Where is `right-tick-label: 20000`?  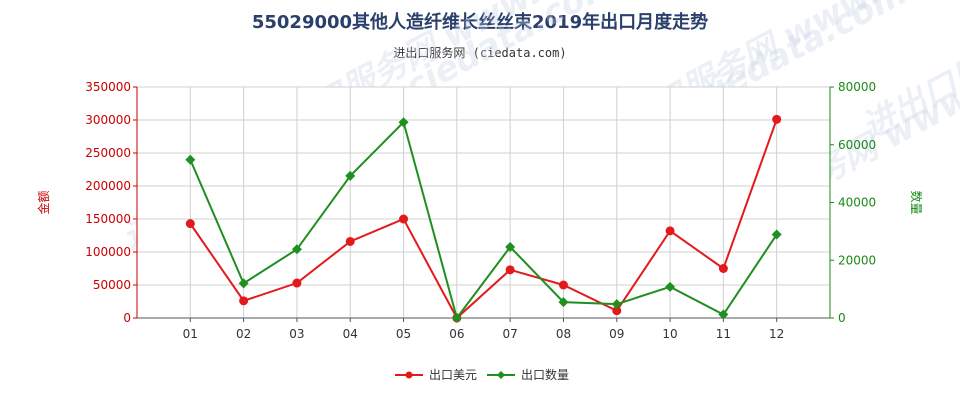
right-tick-label: 20000 is located at coordinates (857, 260).